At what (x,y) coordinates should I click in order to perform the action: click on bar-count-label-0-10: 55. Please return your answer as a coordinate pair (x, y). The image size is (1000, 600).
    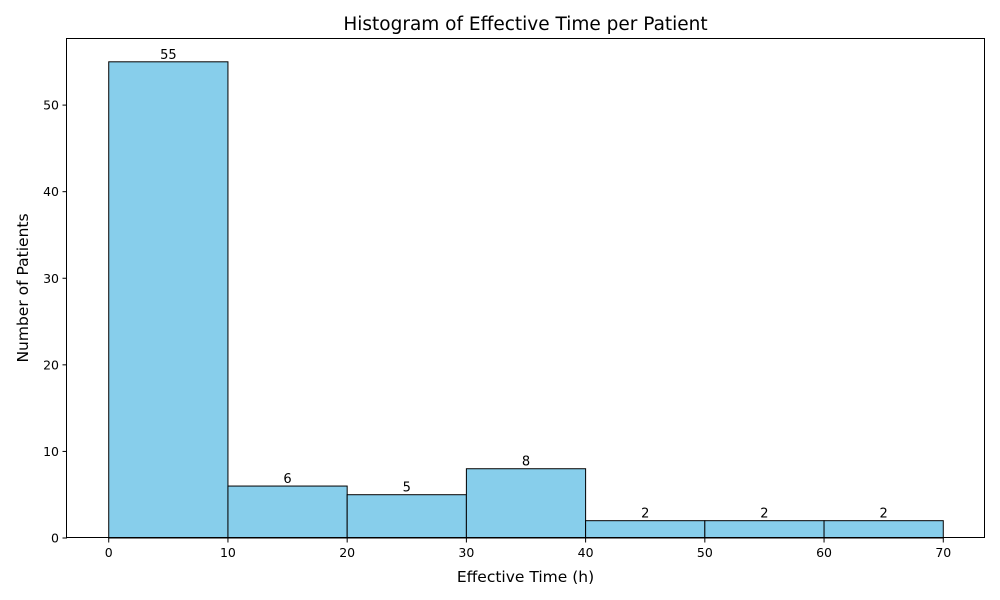
    Looking at the image, I should click on (168, 55).